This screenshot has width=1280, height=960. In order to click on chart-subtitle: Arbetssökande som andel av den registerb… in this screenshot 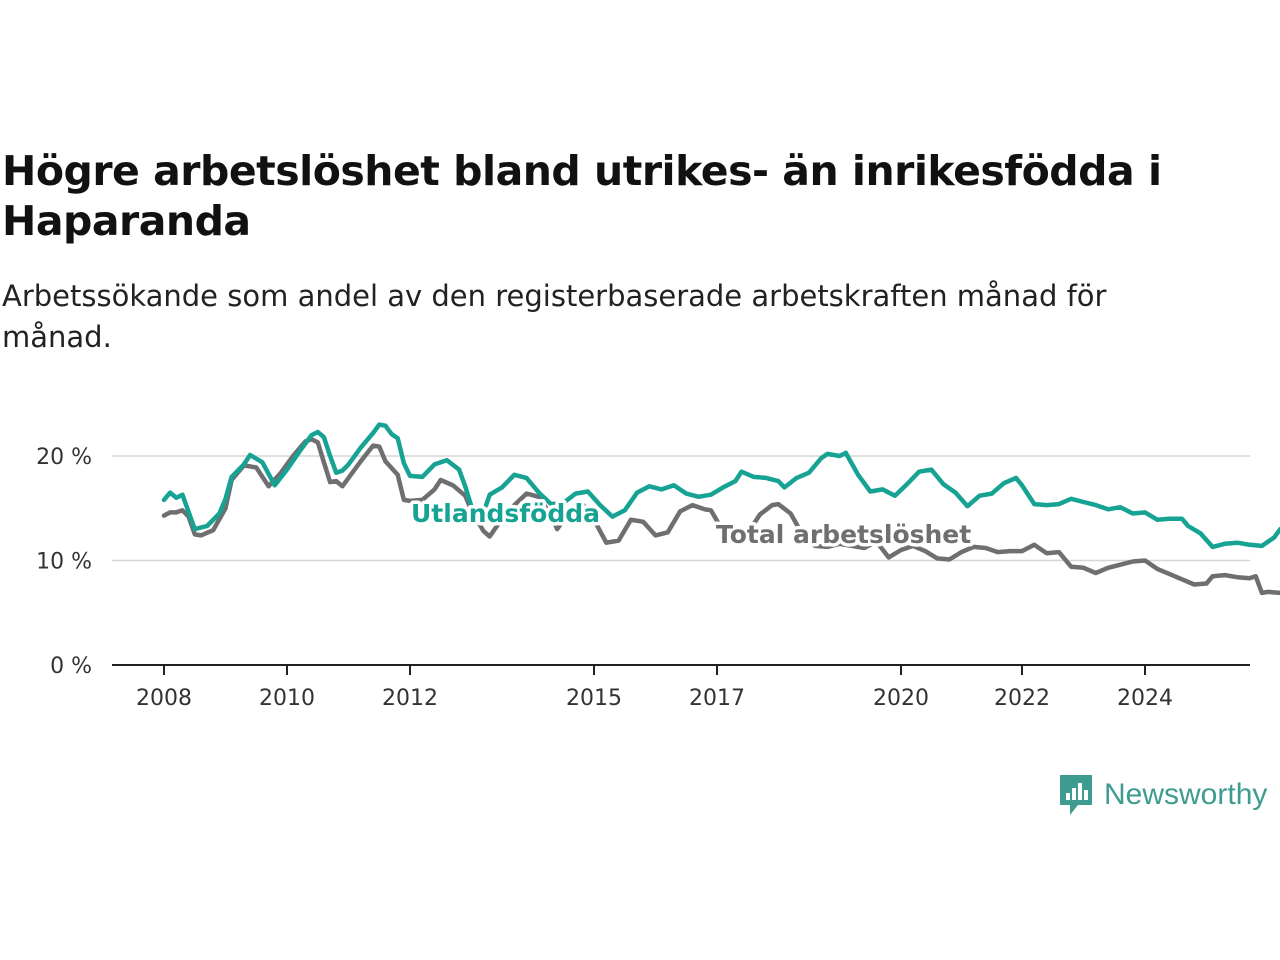, I will do `click(554, 316)`.